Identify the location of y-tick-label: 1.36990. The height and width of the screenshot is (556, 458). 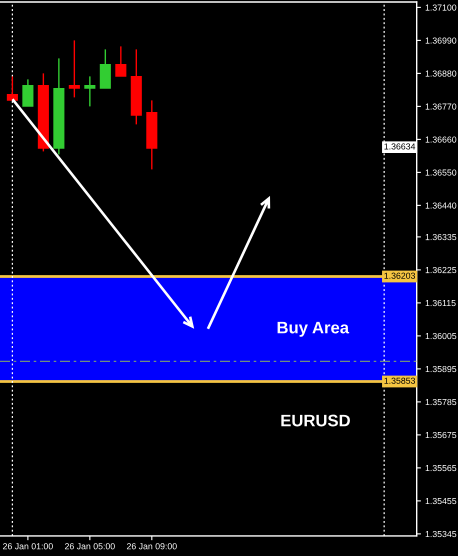
(441, 40).